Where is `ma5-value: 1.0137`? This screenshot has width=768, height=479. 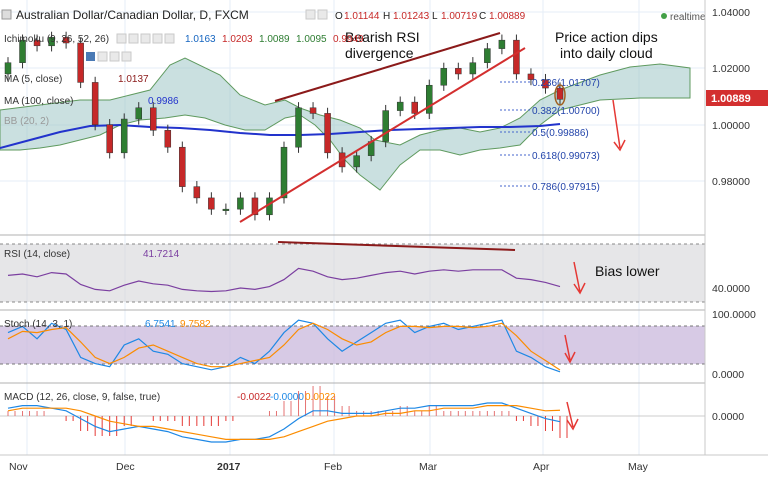
ma5-value: 1.0137 is located at coordinates (133, 79).